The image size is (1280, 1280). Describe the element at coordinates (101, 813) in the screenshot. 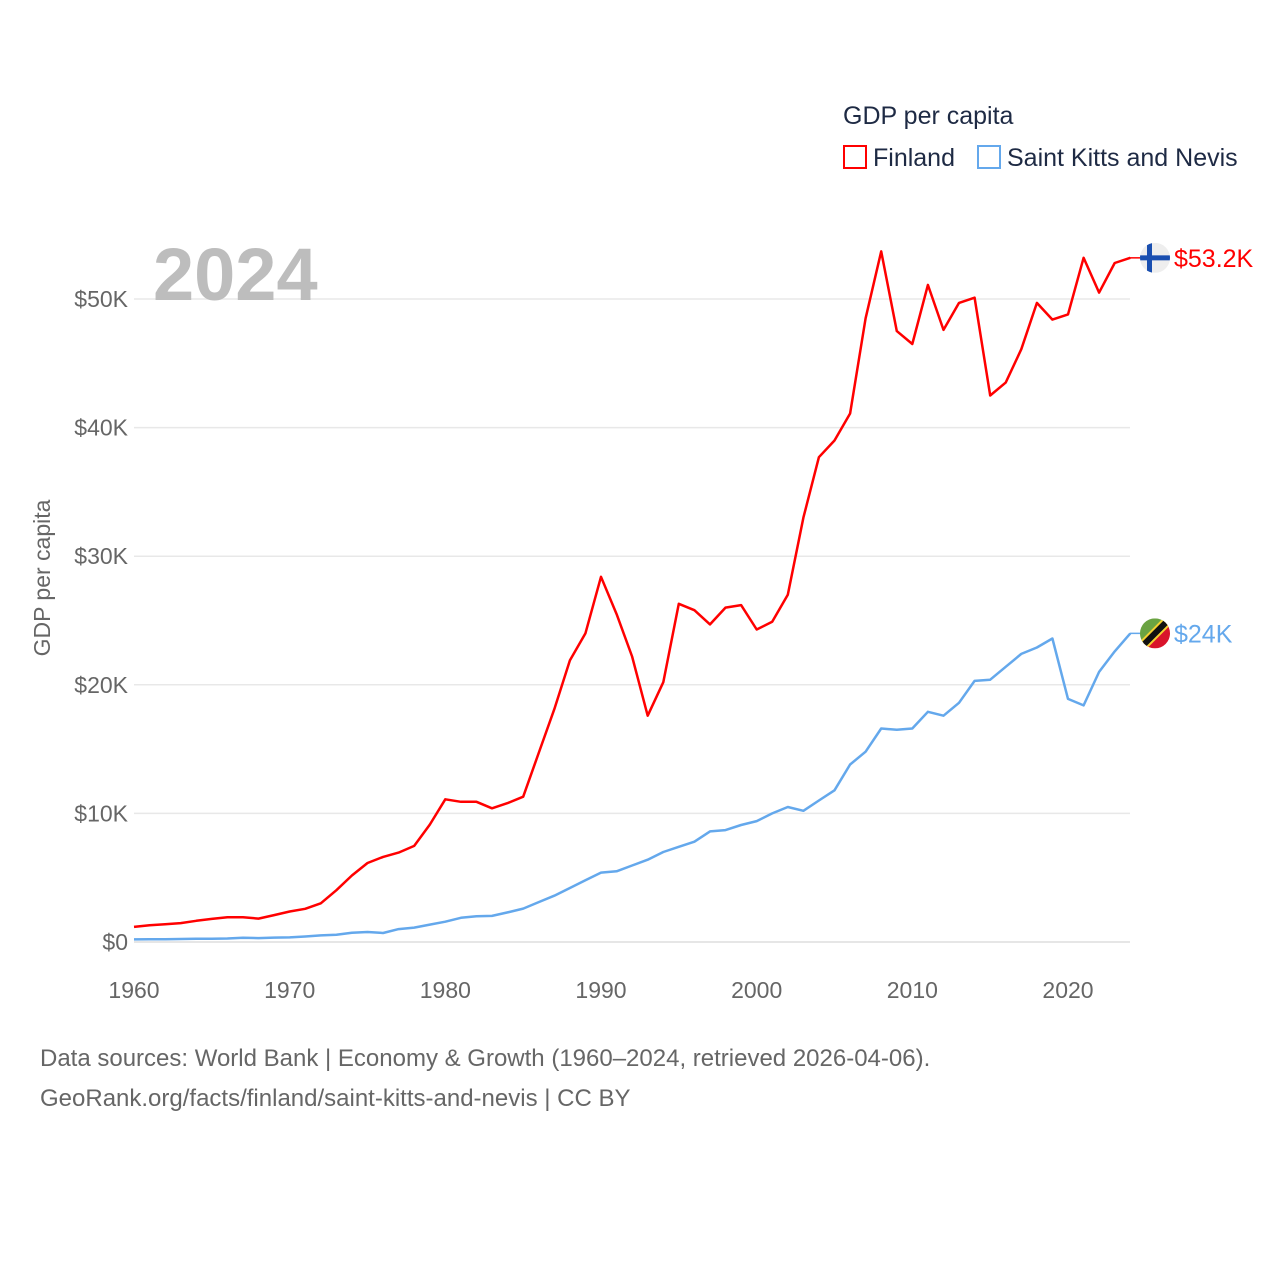

I see `y-tick-label: $10K` at that location.